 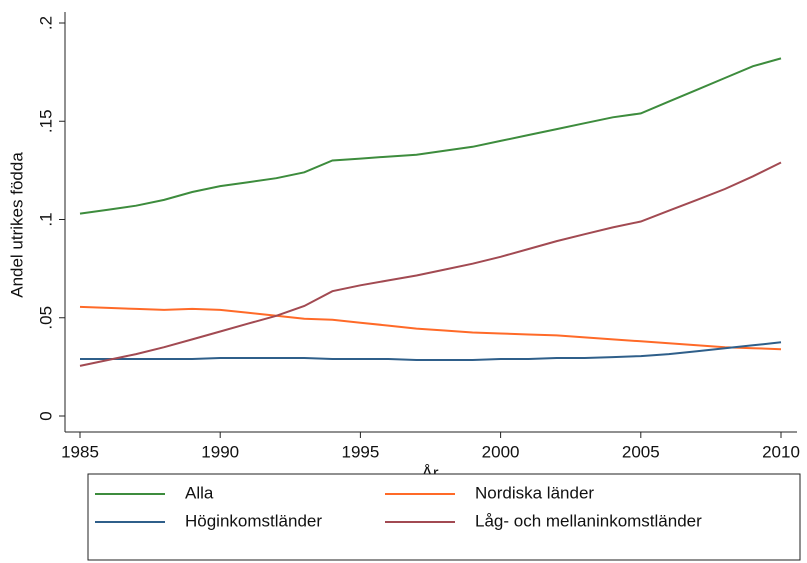 What do you see at coordinates (45, 23) in the screenshot?
I see `y-tick-label: .2` at bounding box center [45, 23].